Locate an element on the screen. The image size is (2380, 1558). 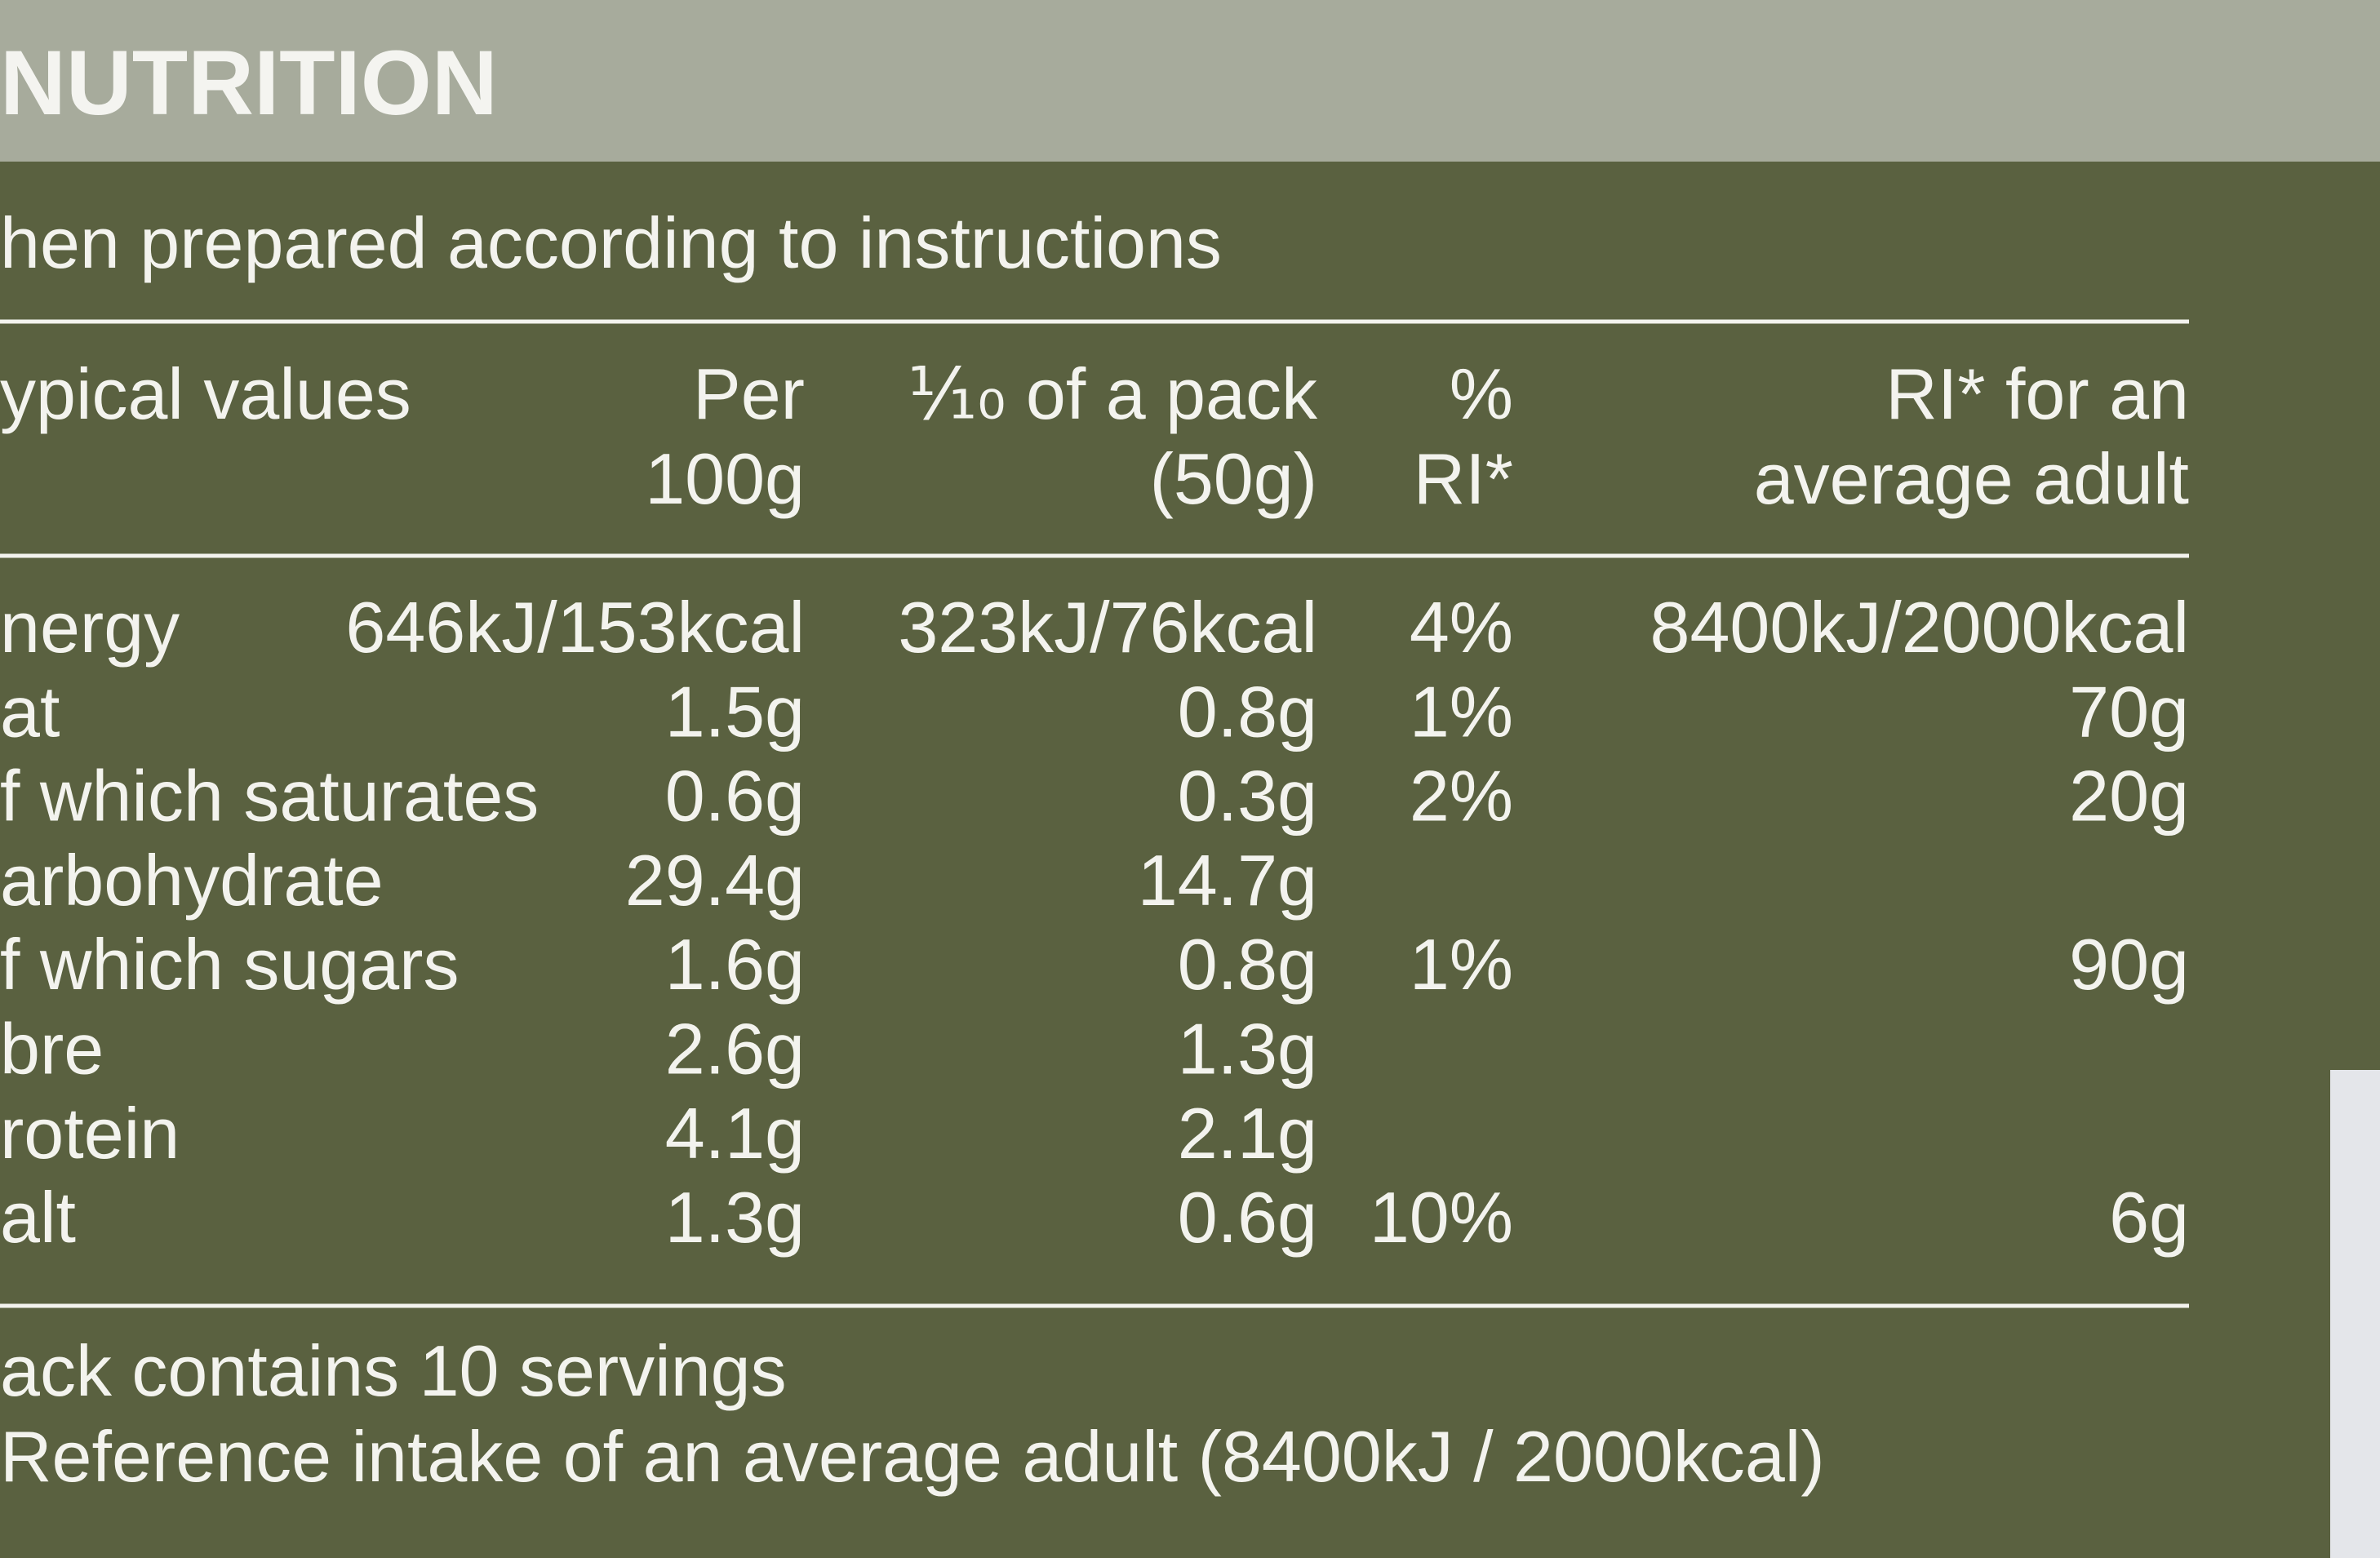
cell: 90g is located at coordinates (2129, 965).